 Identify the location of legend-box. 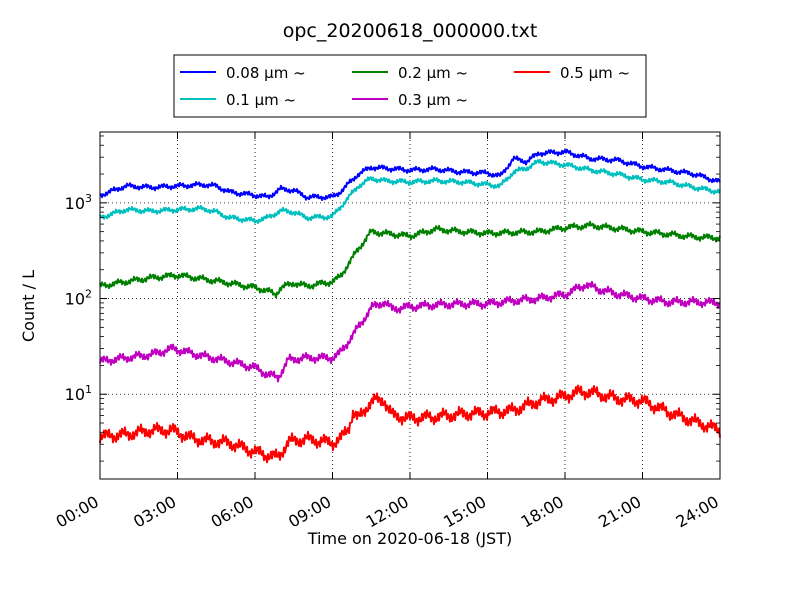
(410, 86).